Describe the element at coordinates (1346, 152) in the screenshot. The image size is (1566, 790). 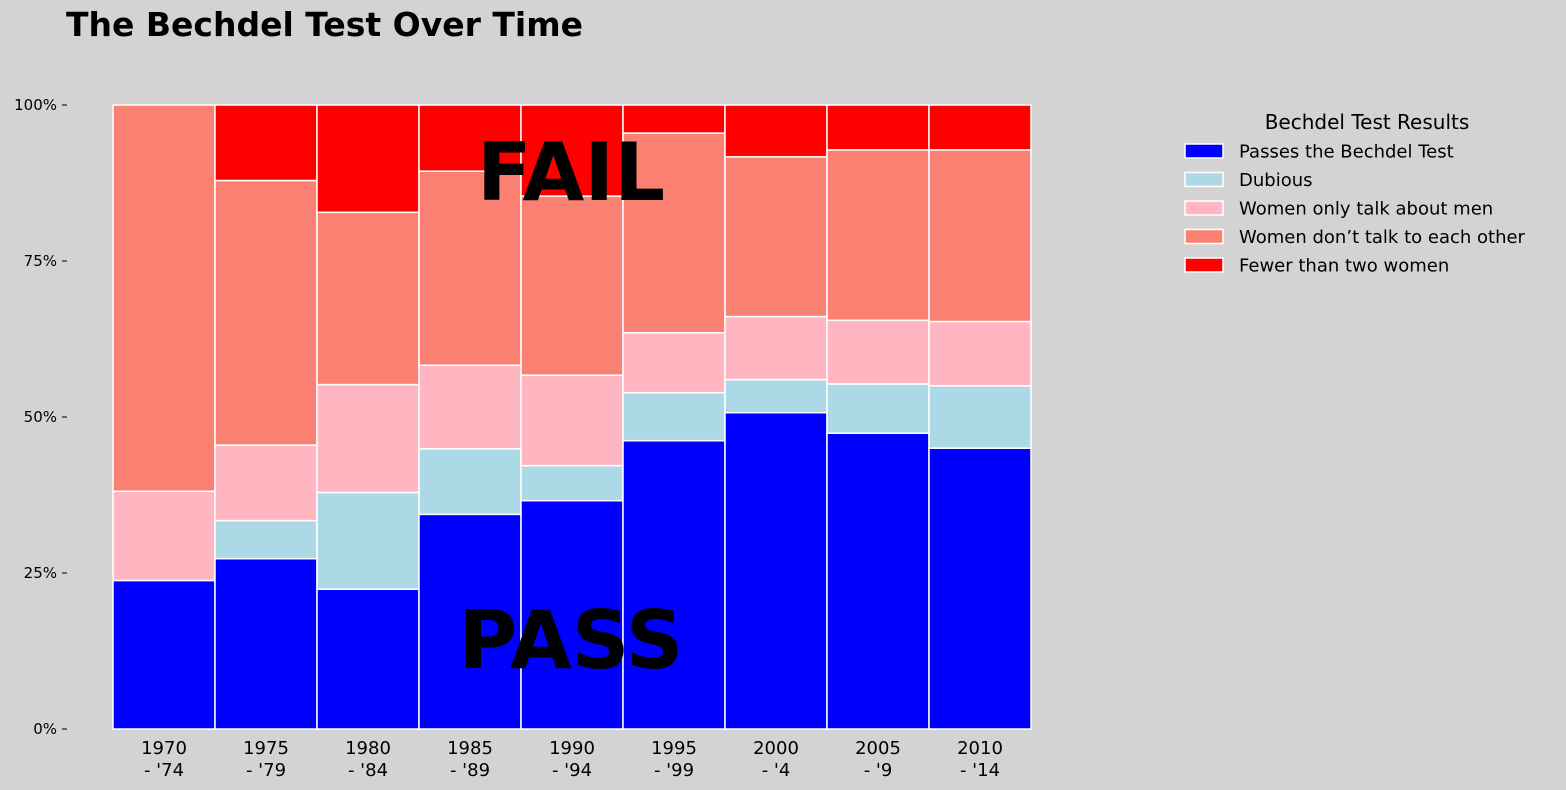
I see `legend-label: Passes the Bechdel Test` at that location.